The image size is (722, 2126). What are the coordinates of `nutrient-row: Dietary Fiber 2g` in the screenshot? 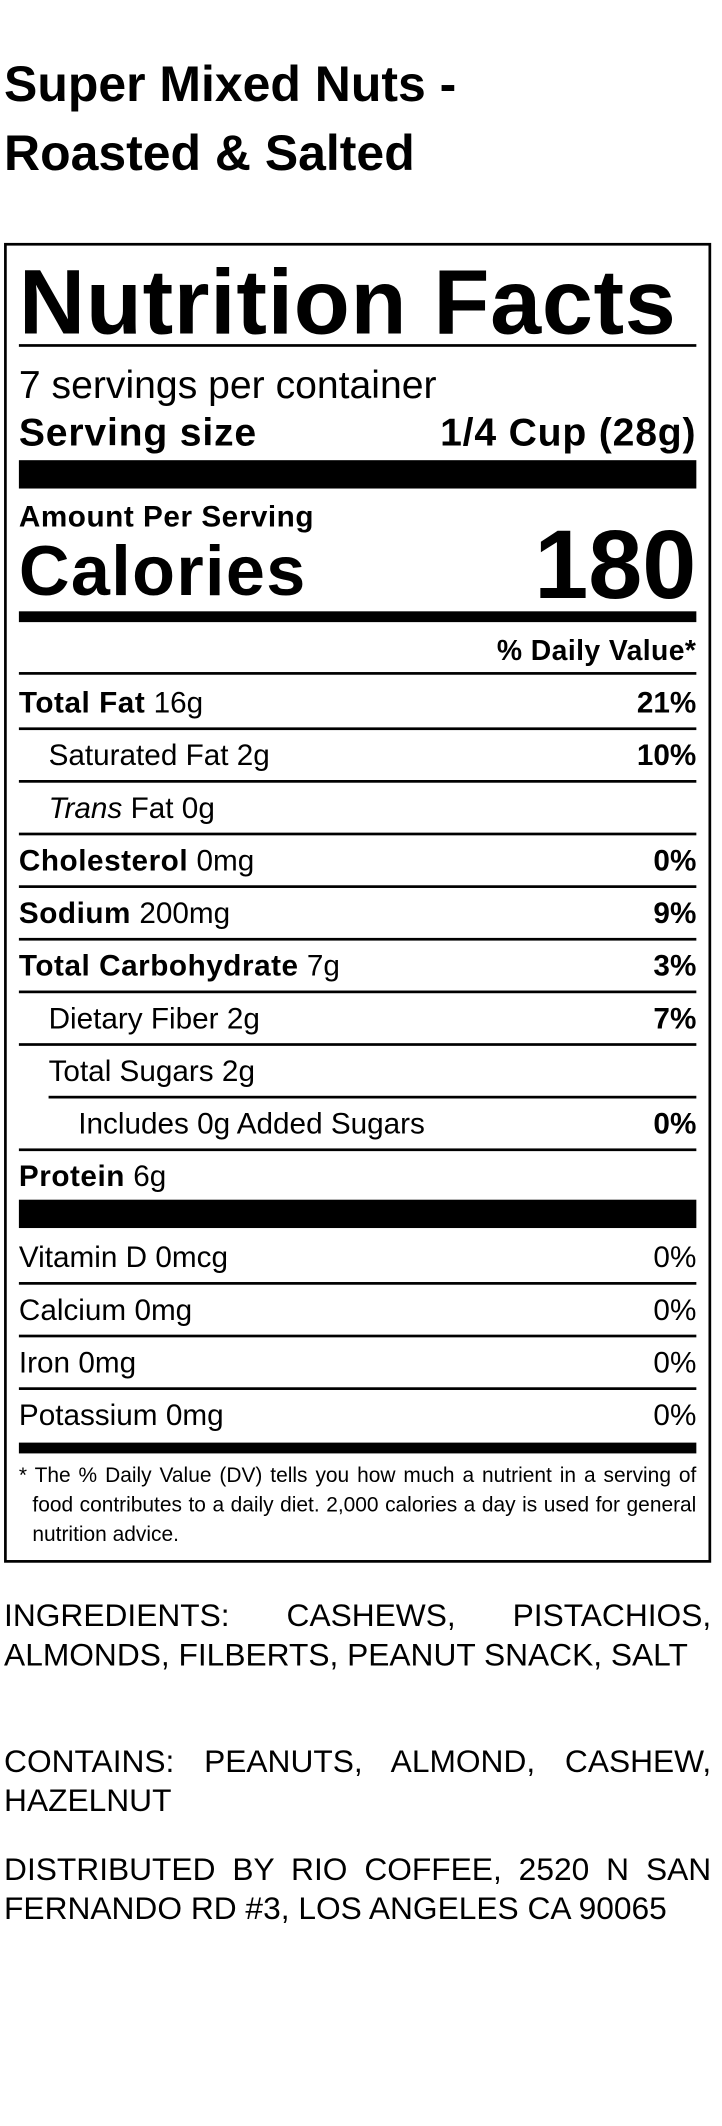 It's located at (154, 1018).